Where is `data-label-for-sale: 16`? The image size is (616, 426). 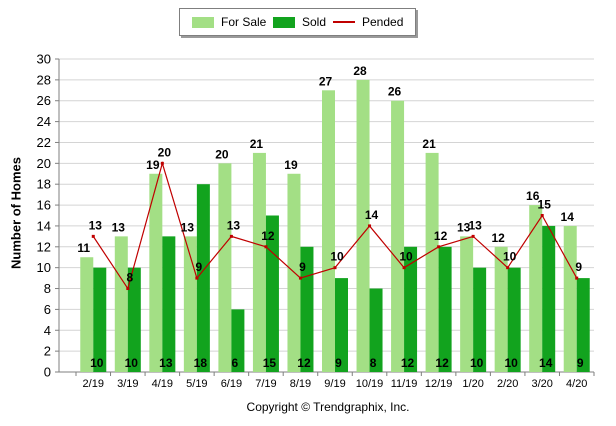
data-label-for-sale: 16 is located at coordinates (533, 196).